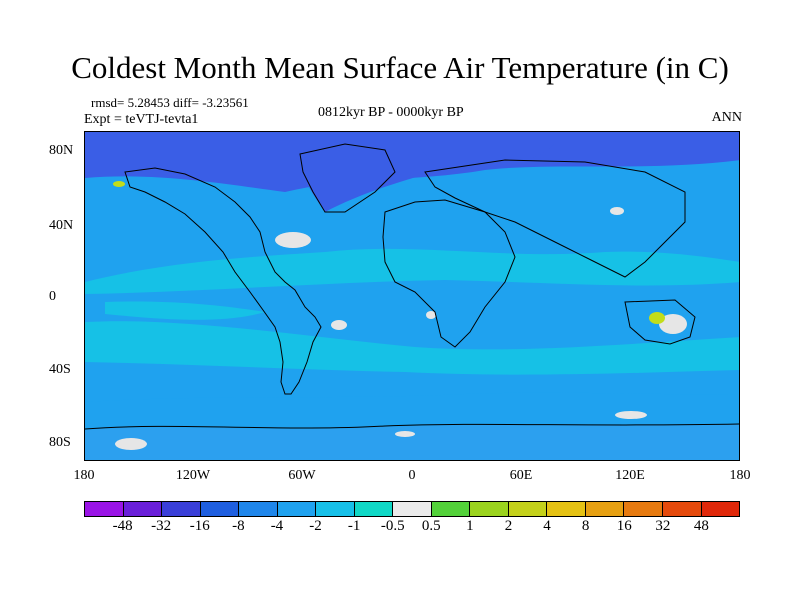 The image size is (800, 600). Describe the element at coordinates (277, 526) in the screenshot. I see `colorbar-label: -4` at that location.